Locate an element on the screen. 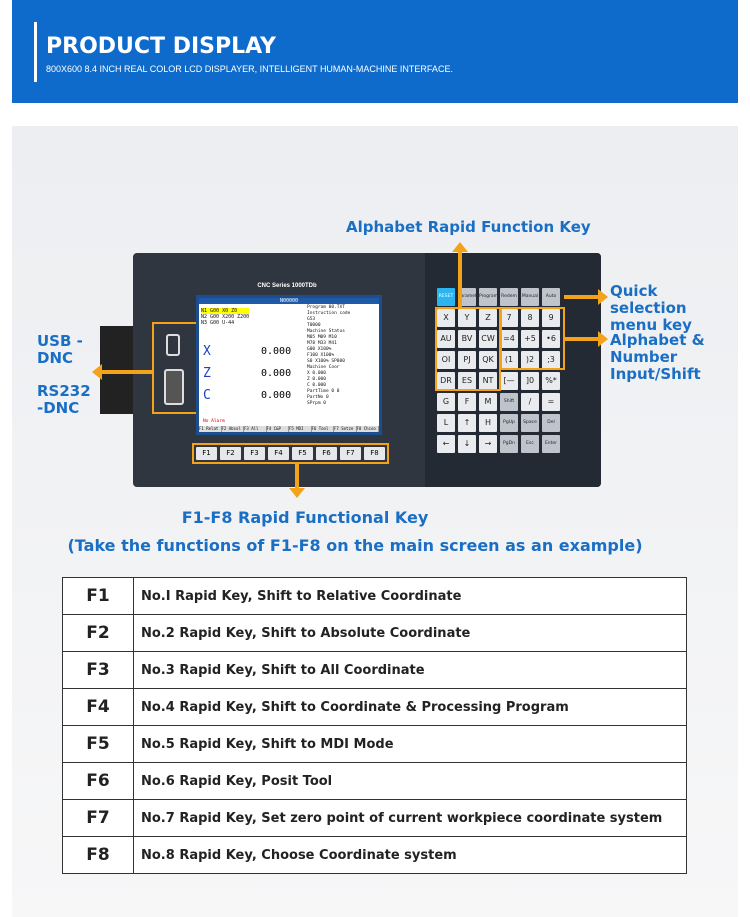  screen-header: N00000 is located at coordinates (289, 301).